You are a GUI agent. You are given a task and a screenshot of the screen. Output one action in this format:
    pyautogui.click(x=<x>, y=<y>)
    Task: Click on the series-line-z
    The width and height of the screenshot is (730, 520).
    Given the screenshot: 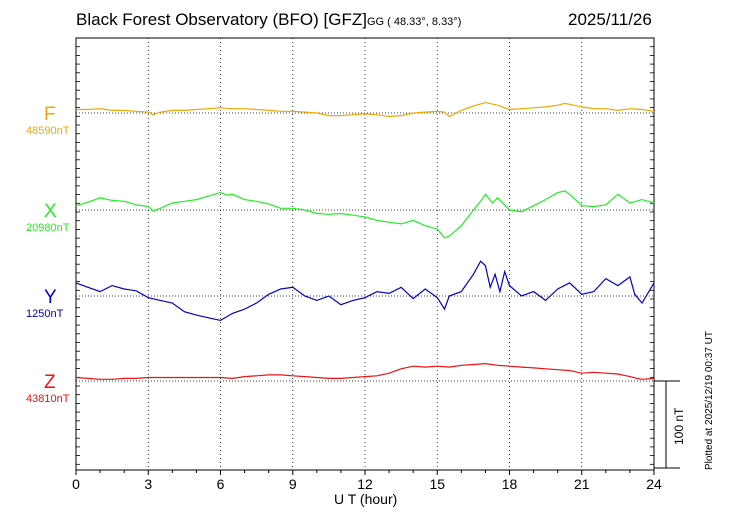 What is the action you would take?
    pyautogui.click(x=365, y=371)
    